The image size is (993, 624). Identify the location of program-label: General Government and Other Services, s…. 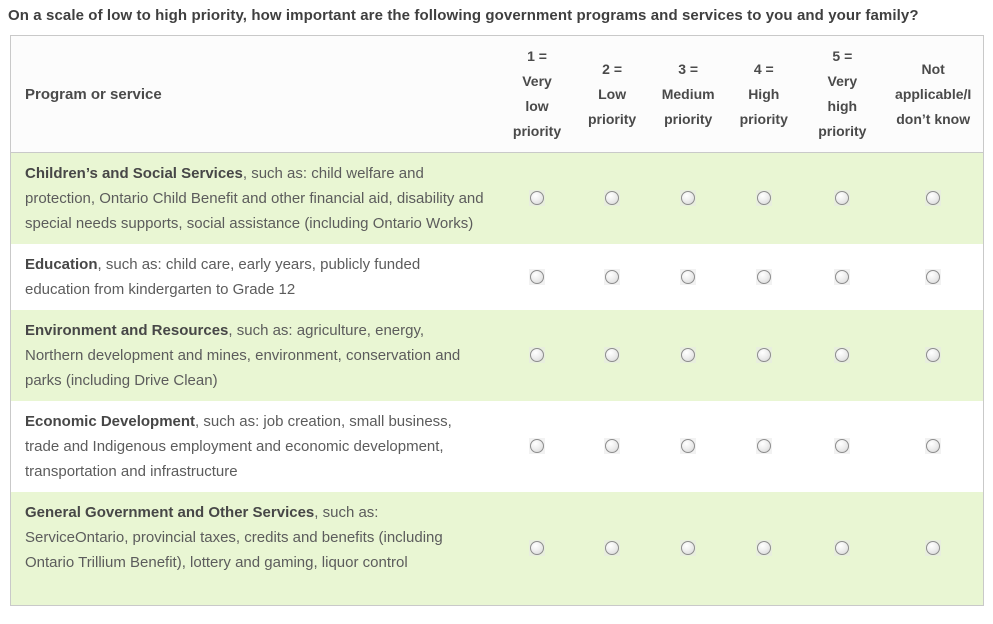
(256, 549).